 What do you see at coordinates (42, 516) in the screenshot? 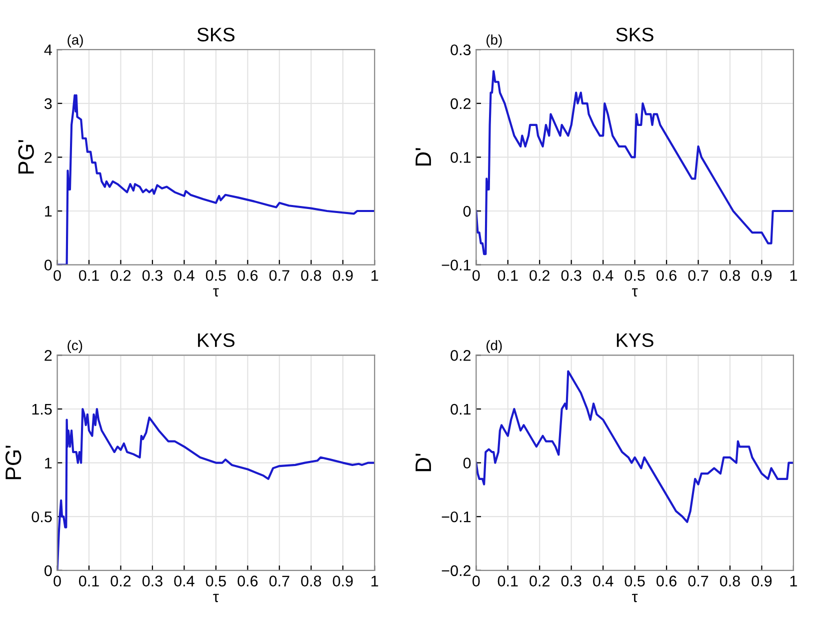
I see `y-tick-label: 0.5` at bounding box center [42, 516].